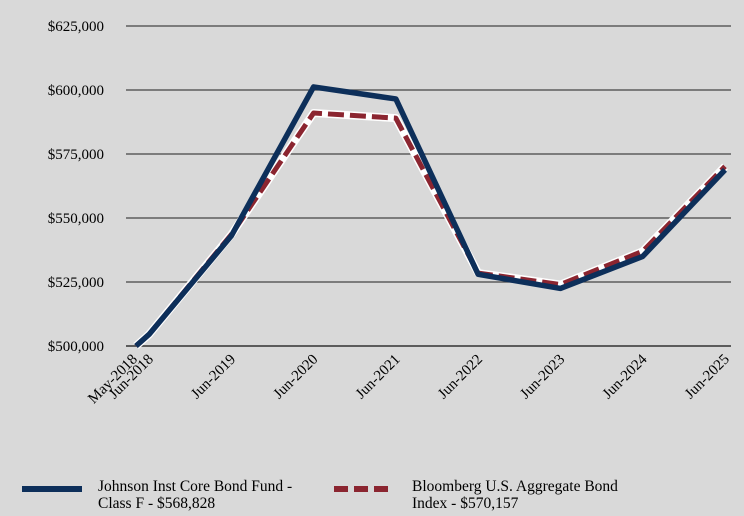 This screenshot has height=516, width=744. Describe the element at coordinates (76, 27) in the screenshot. I see `y-tick-label: $625,000` at that location.